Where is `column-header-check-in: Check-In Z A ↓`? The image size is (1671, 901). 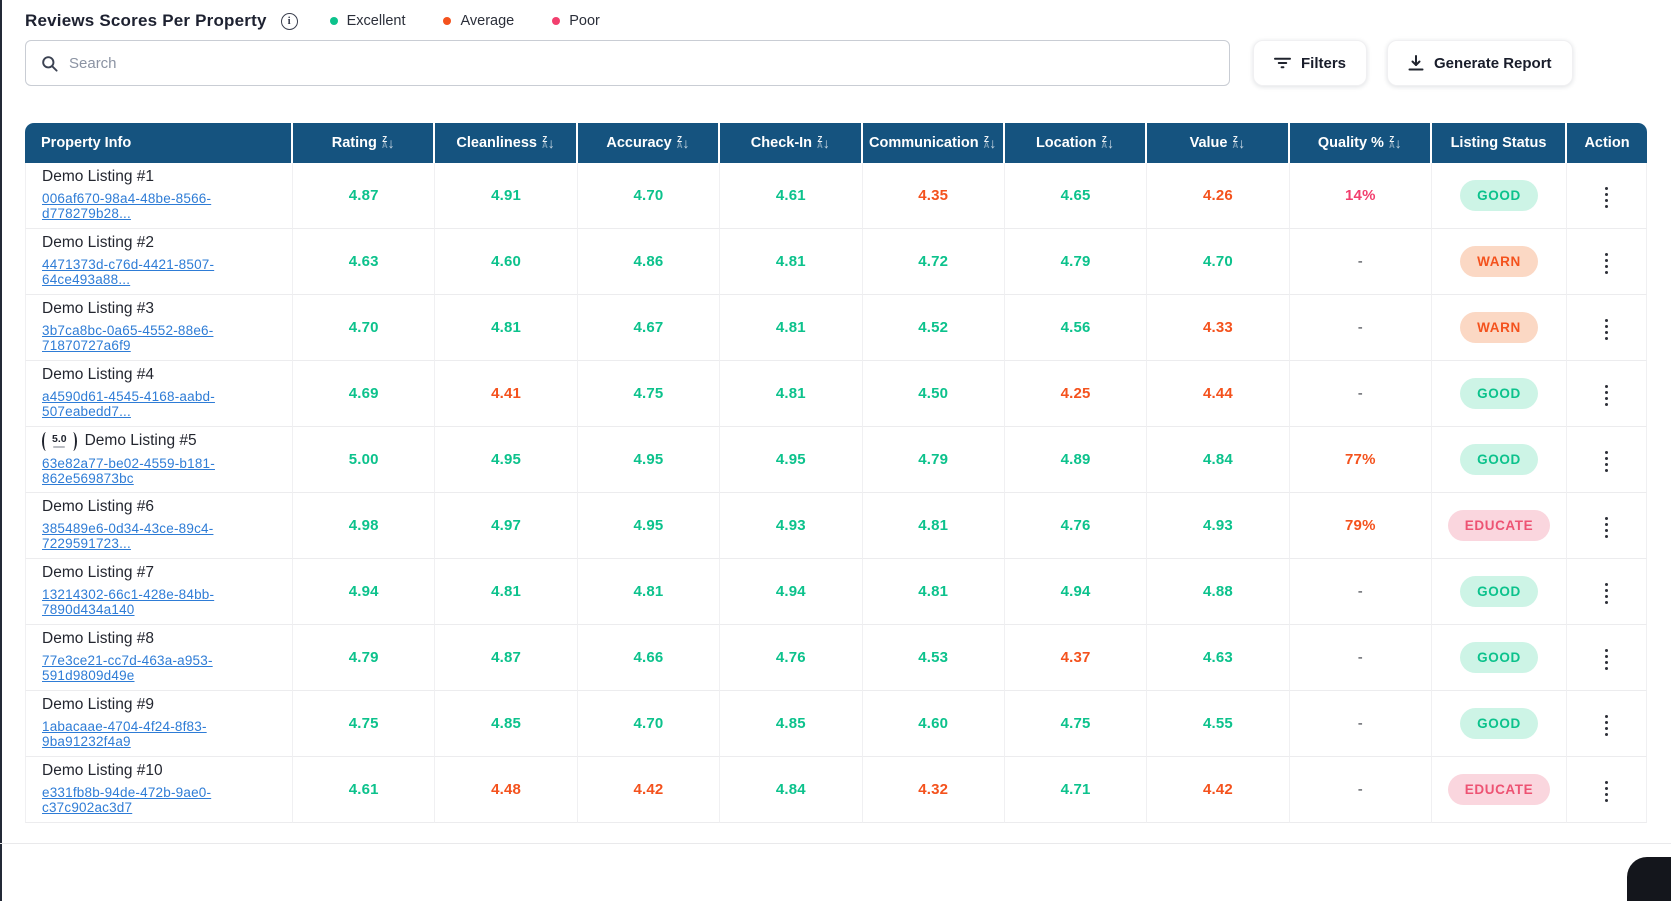 column-header-check-in: Check-In Z A ↓ is located at coordinates (791, 143).